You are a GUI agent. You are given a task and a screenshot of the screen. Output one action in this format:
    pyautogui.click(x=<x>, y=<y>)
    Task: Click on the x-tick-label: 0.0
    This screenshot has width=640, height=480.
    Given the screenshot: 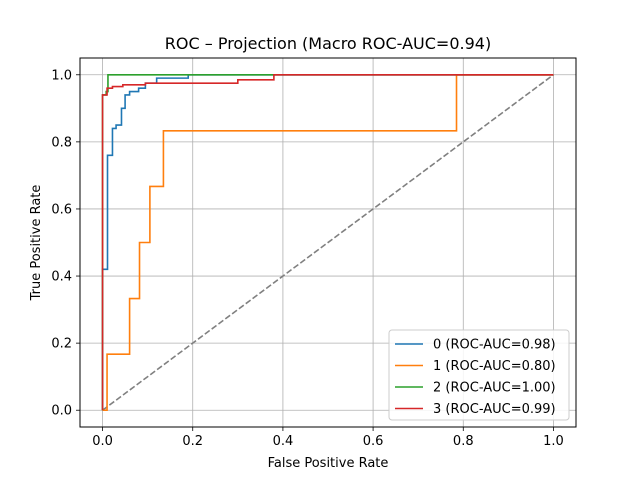 What is the action you would take?
    pyautogui.click(x=102, y=441)
    